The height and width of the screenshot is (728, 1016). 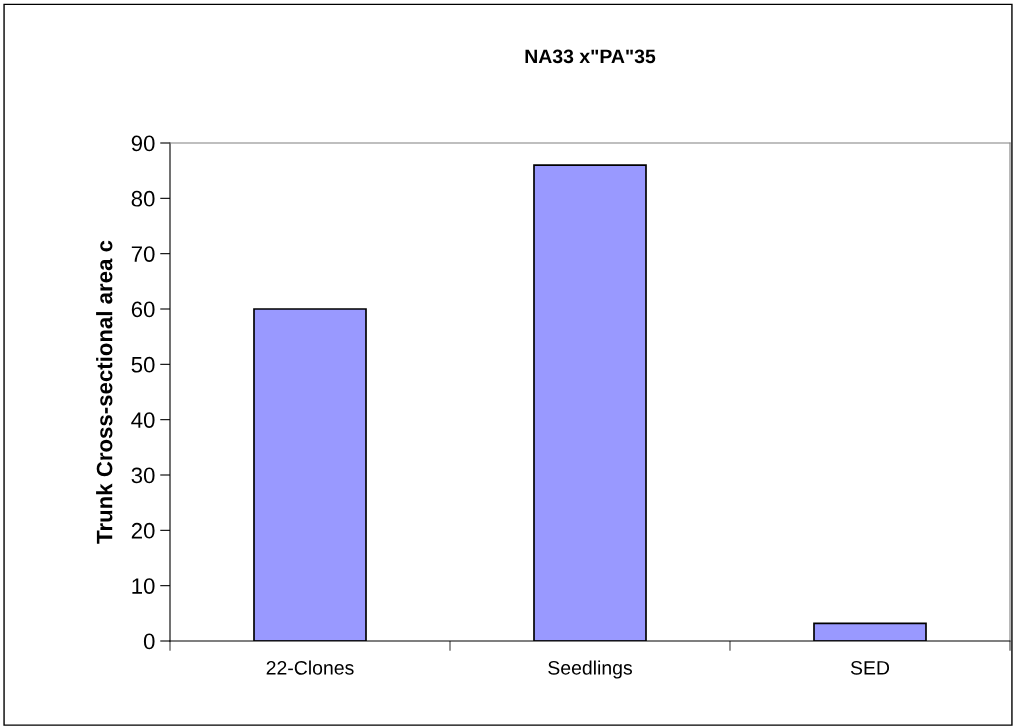 I want to click on y-tick-label: 10, so click(x=143, y=586).